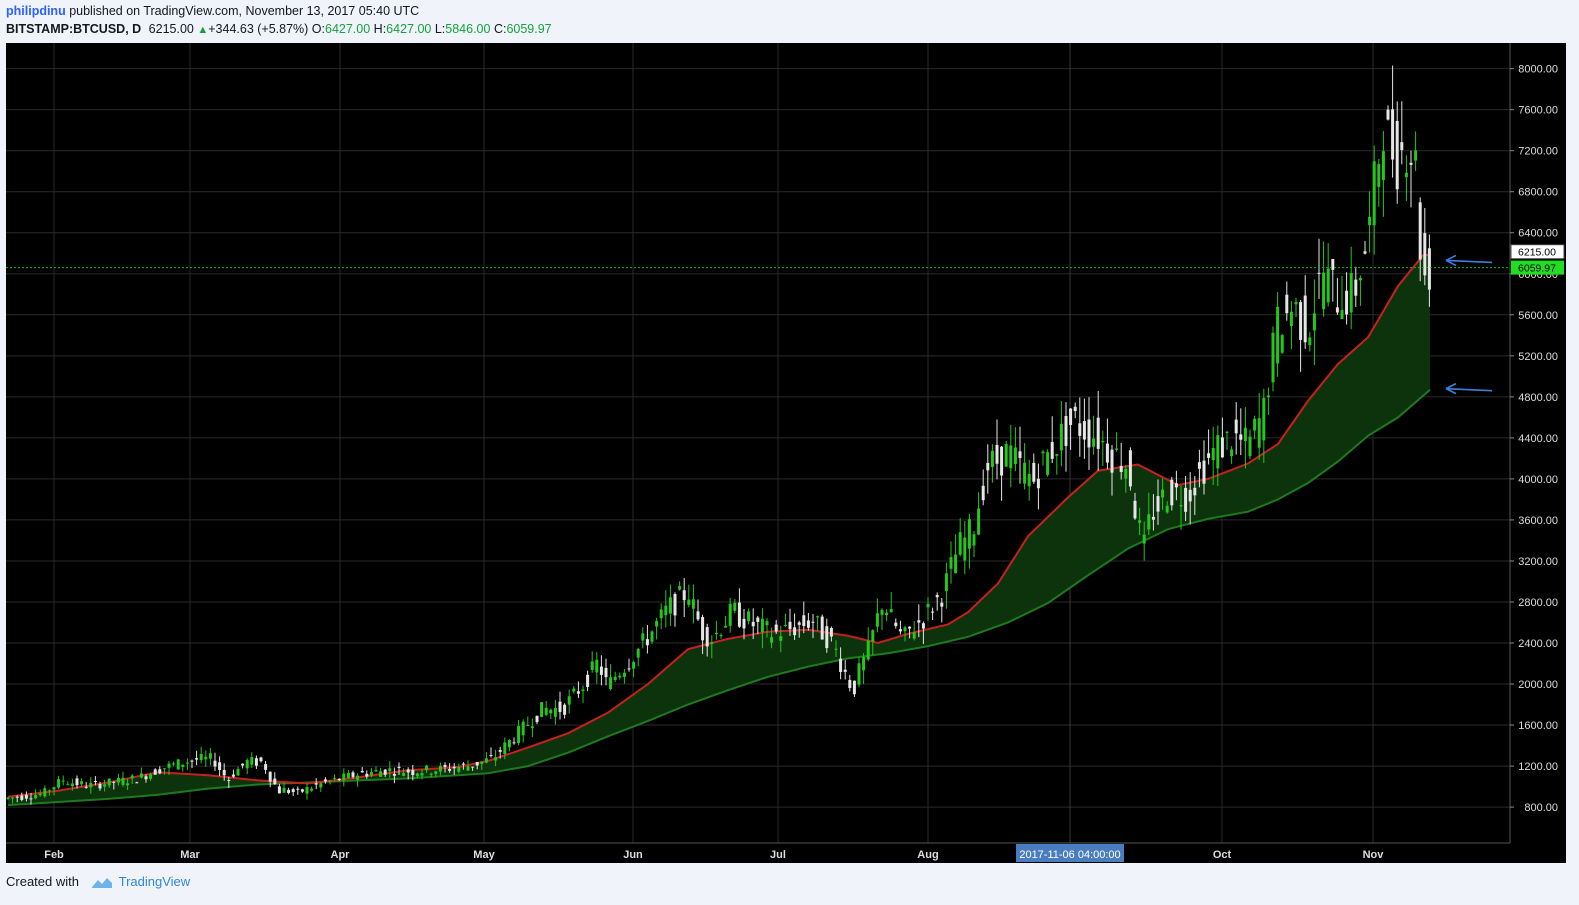  I want to click on tradingview-link: TradingView, so click(154, 881).